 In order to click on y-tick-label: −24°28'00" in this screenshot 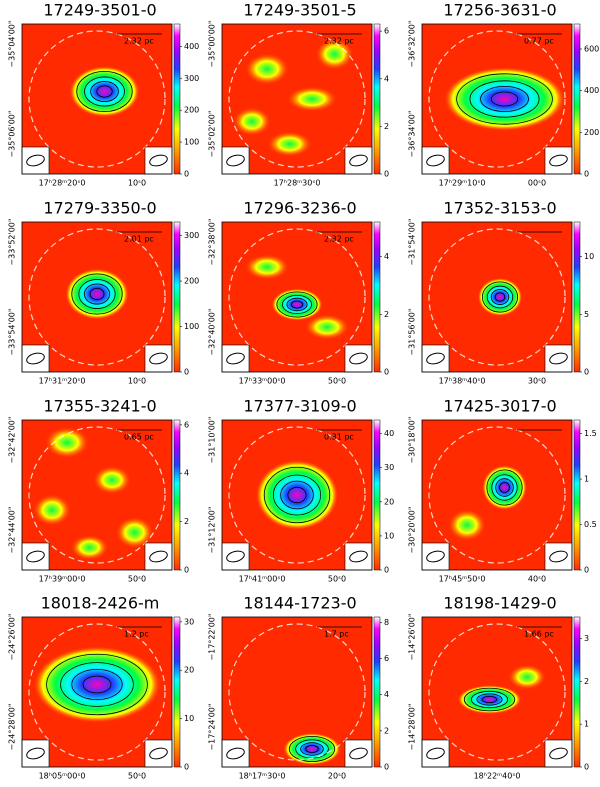, I will do `click(12, 726)`.